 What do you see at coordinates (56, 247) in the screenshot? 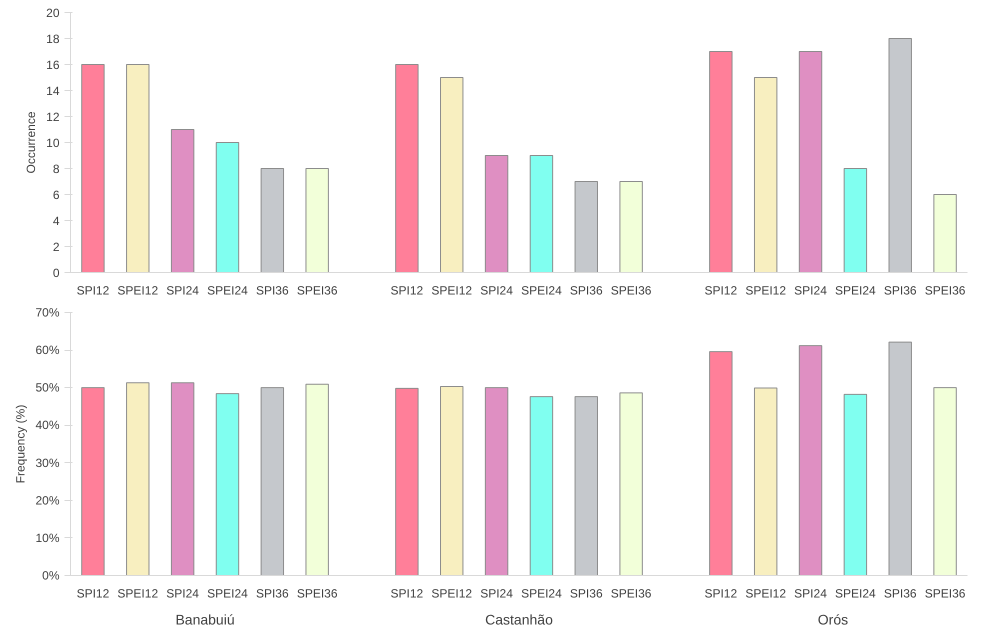
I see `y-tick-label: 2` at bounding box center [56, 247].